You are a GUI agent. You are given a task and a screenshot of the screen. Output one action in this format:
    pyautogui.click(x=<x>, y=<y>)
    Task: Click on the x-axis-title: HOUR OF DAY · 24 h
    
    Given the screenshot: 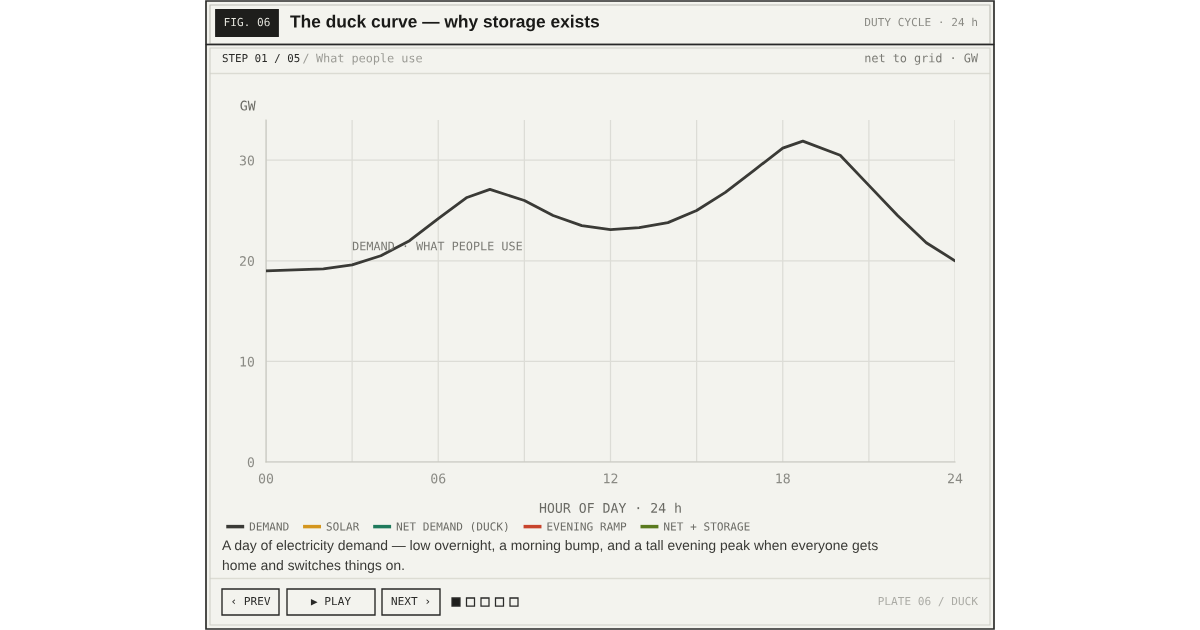 What is the action you would take?
    pyautogui.click(x=610, y=507)
    